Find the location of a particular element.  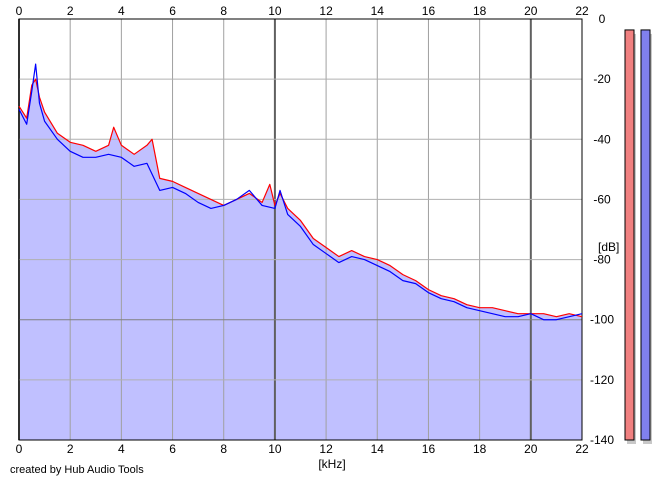

x-tick-label-bottom: 10 is located at coordinates (275, 449).